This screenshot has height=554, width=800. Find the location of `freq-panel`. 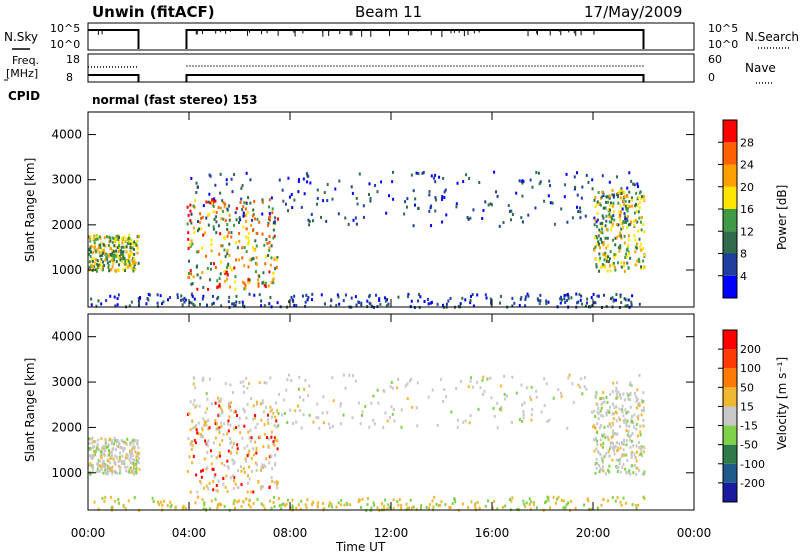

freq-panel is located at coordinates (391, 68).